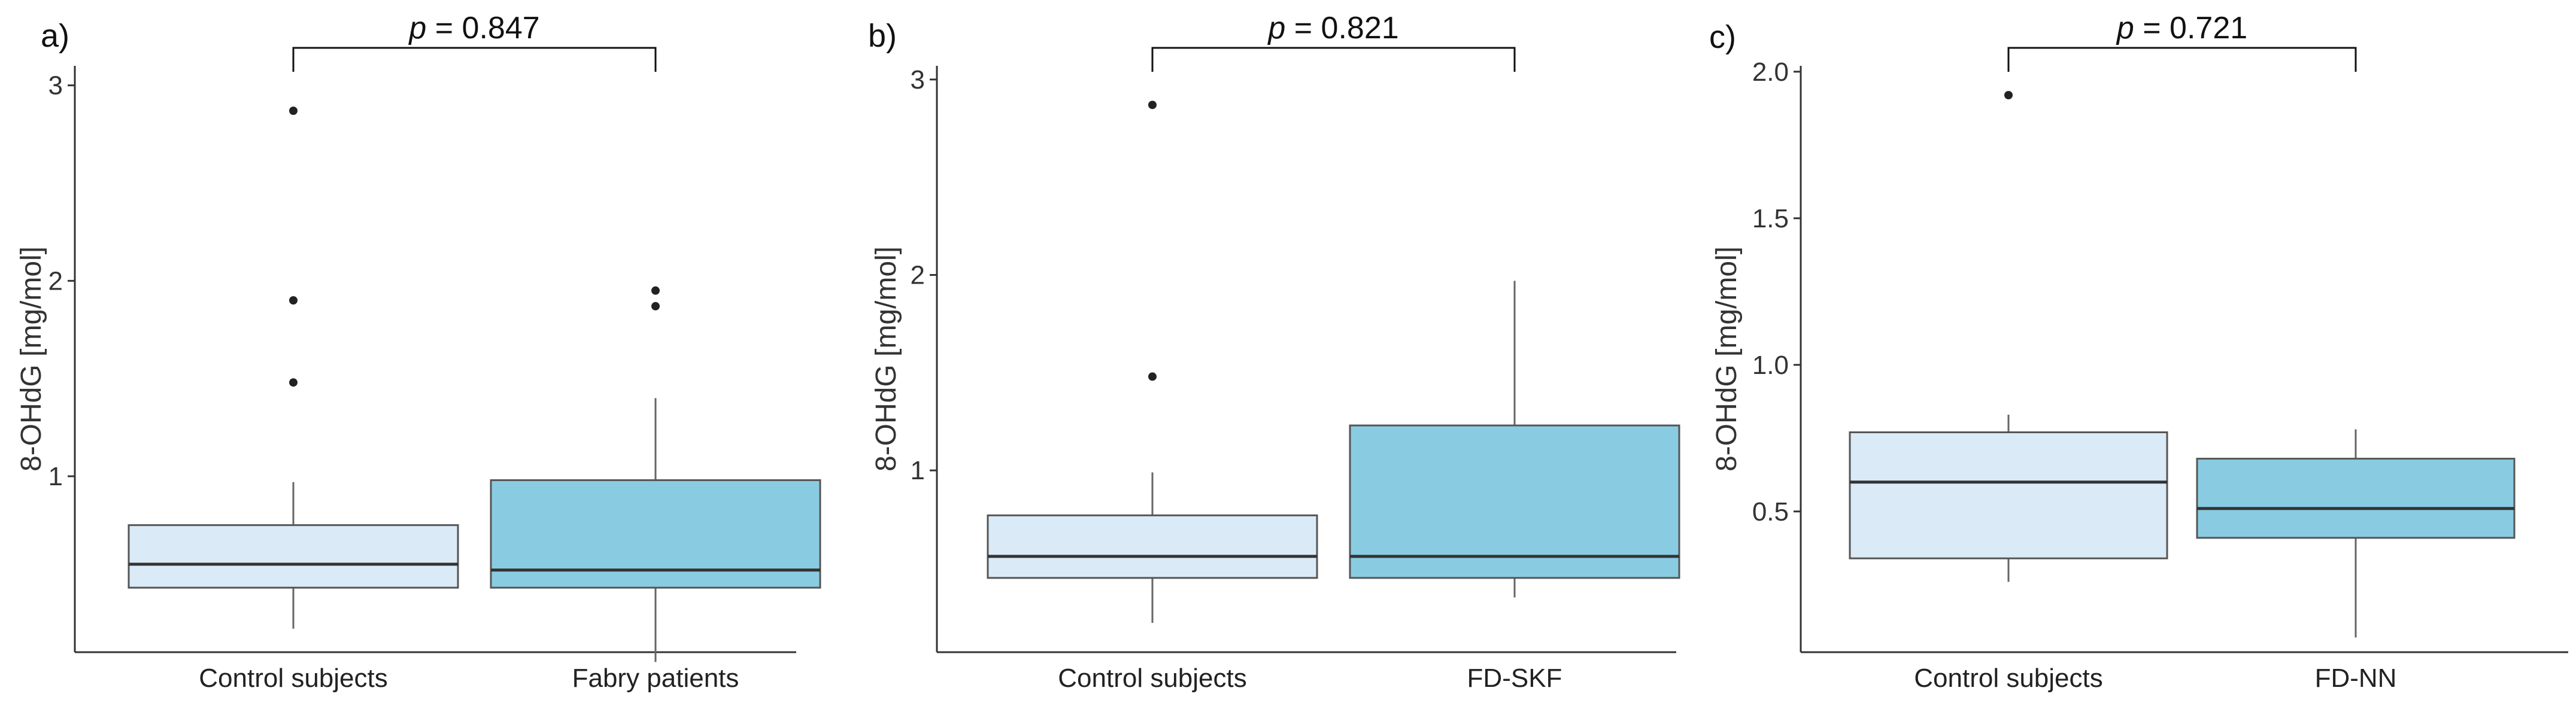 Image resolution: width=2576 pixels, height=715 pixels. What do you see at coordinates (2181, 28) in the screenshot?
I see `p-value-label: p = 0.721` at bounding box center [2181, 28].